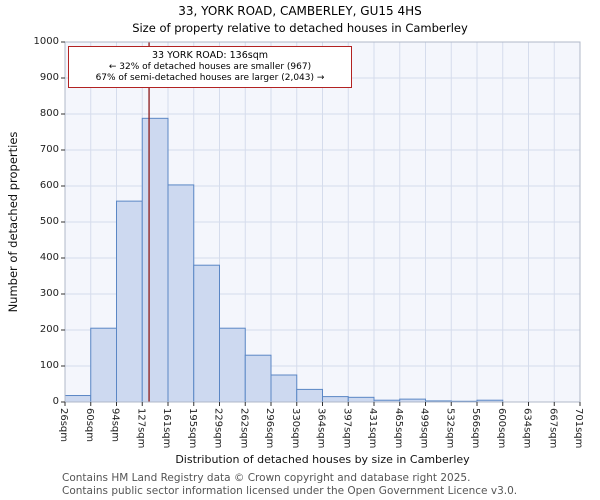  Describe the element at coordinates (501, 428) in the screenshot. I see `x-tick-label: 600sqm` at that location.